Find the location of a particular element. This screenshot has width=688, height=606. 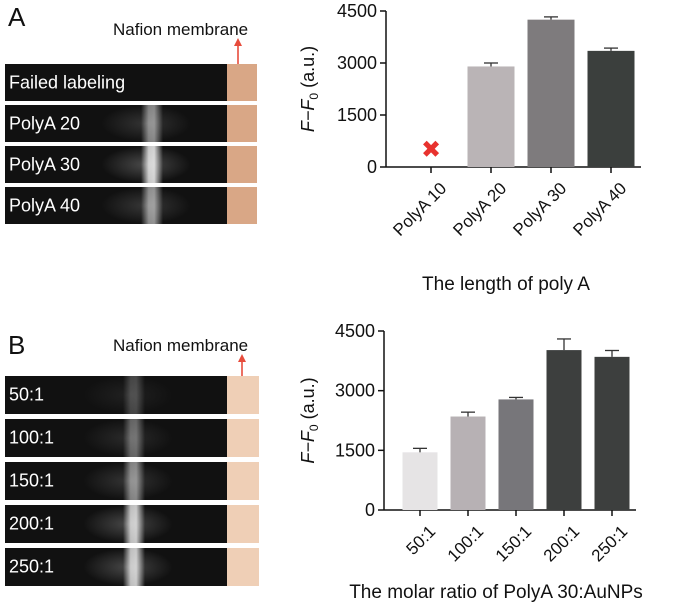

gel-strip-label: 100:1 is located at coordinates (32, 437).